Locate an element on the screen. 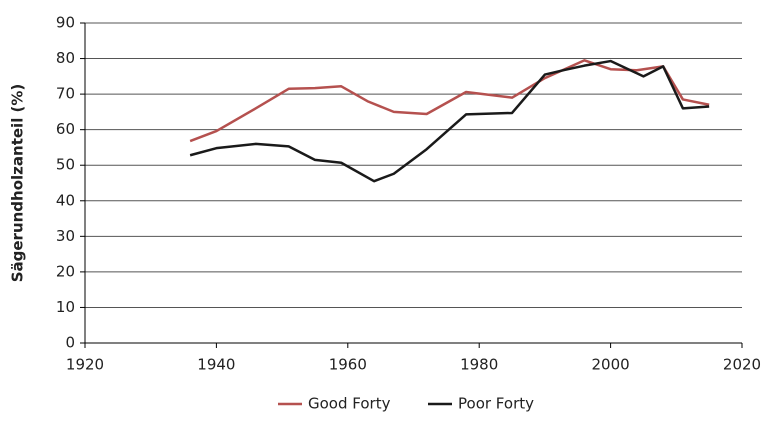  legend-label: Poor Forty is located at coordinates (496, 404).